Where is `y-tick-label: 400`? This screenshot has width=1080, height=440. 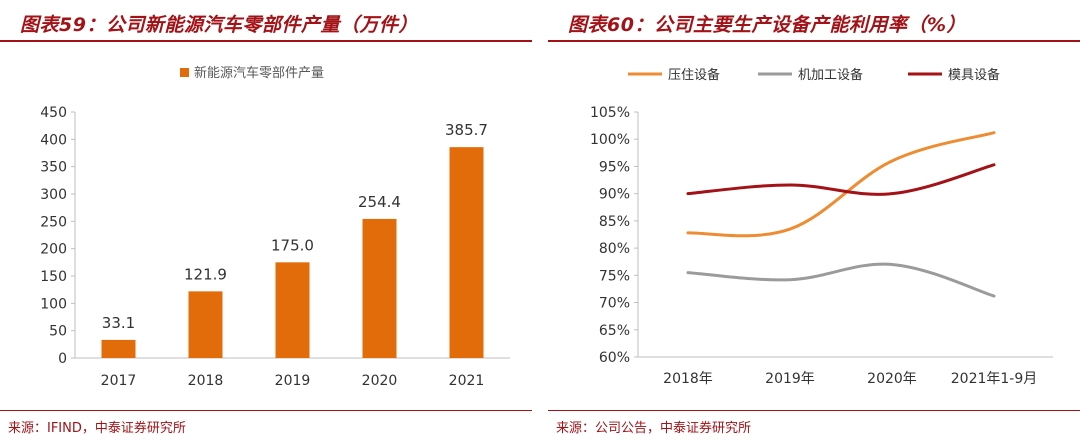
y-tick-label: 400 is located at coordinates (53, 140).